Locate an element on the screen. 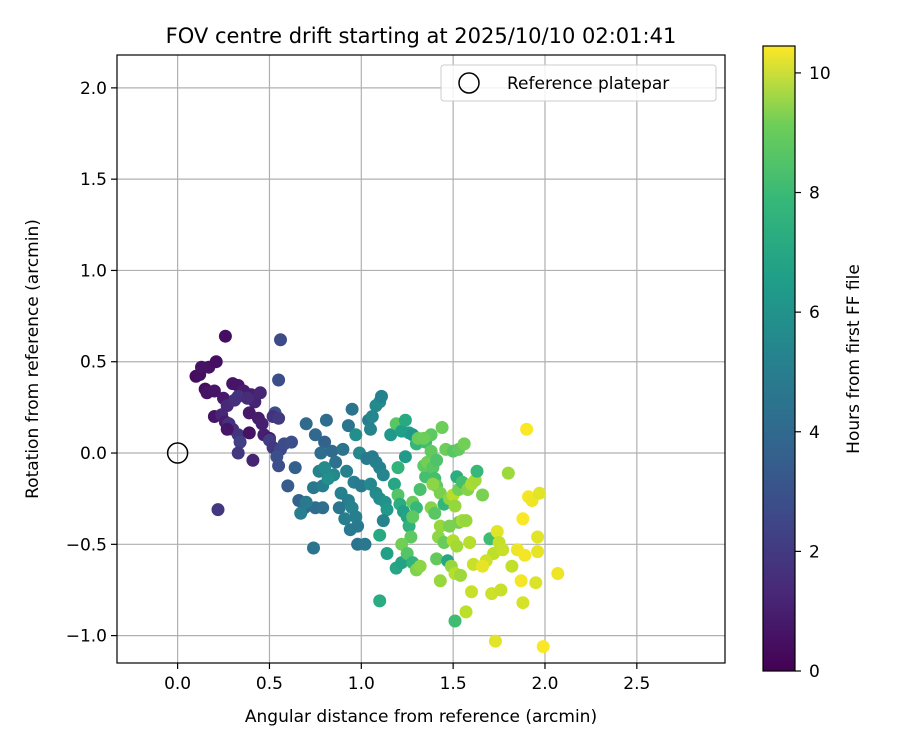 This screenshot has height=750, width=900. y-tick-label: −0.5 is located at coordinates (86, 545).